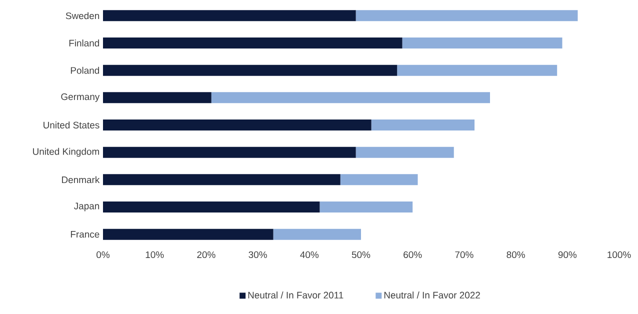 Image resolution: width=638 pixels, height=314 pixels. Describe the element at coordinates (85, 234) in the screenshot. I see `y-tick-label: France` at that location.